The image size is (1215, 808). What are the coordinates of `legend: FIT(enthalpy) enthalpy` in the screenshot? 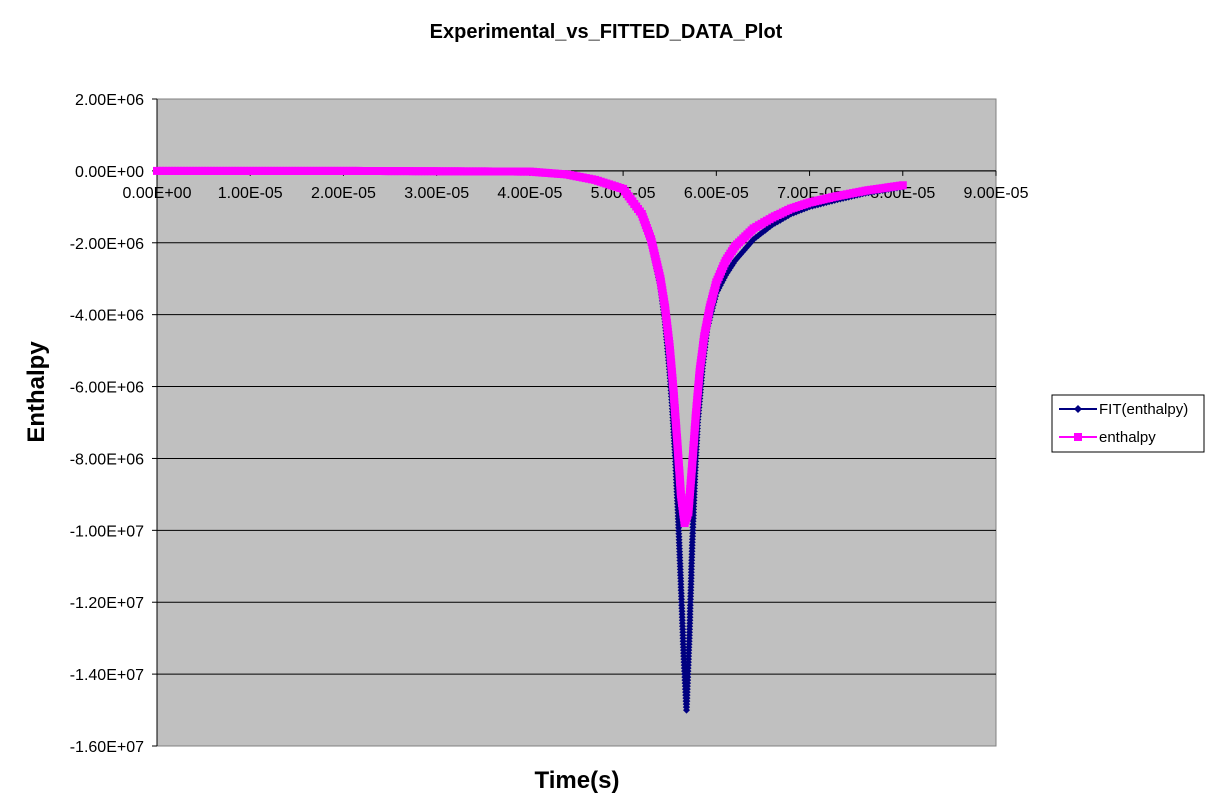 It's located at (1128, 423).